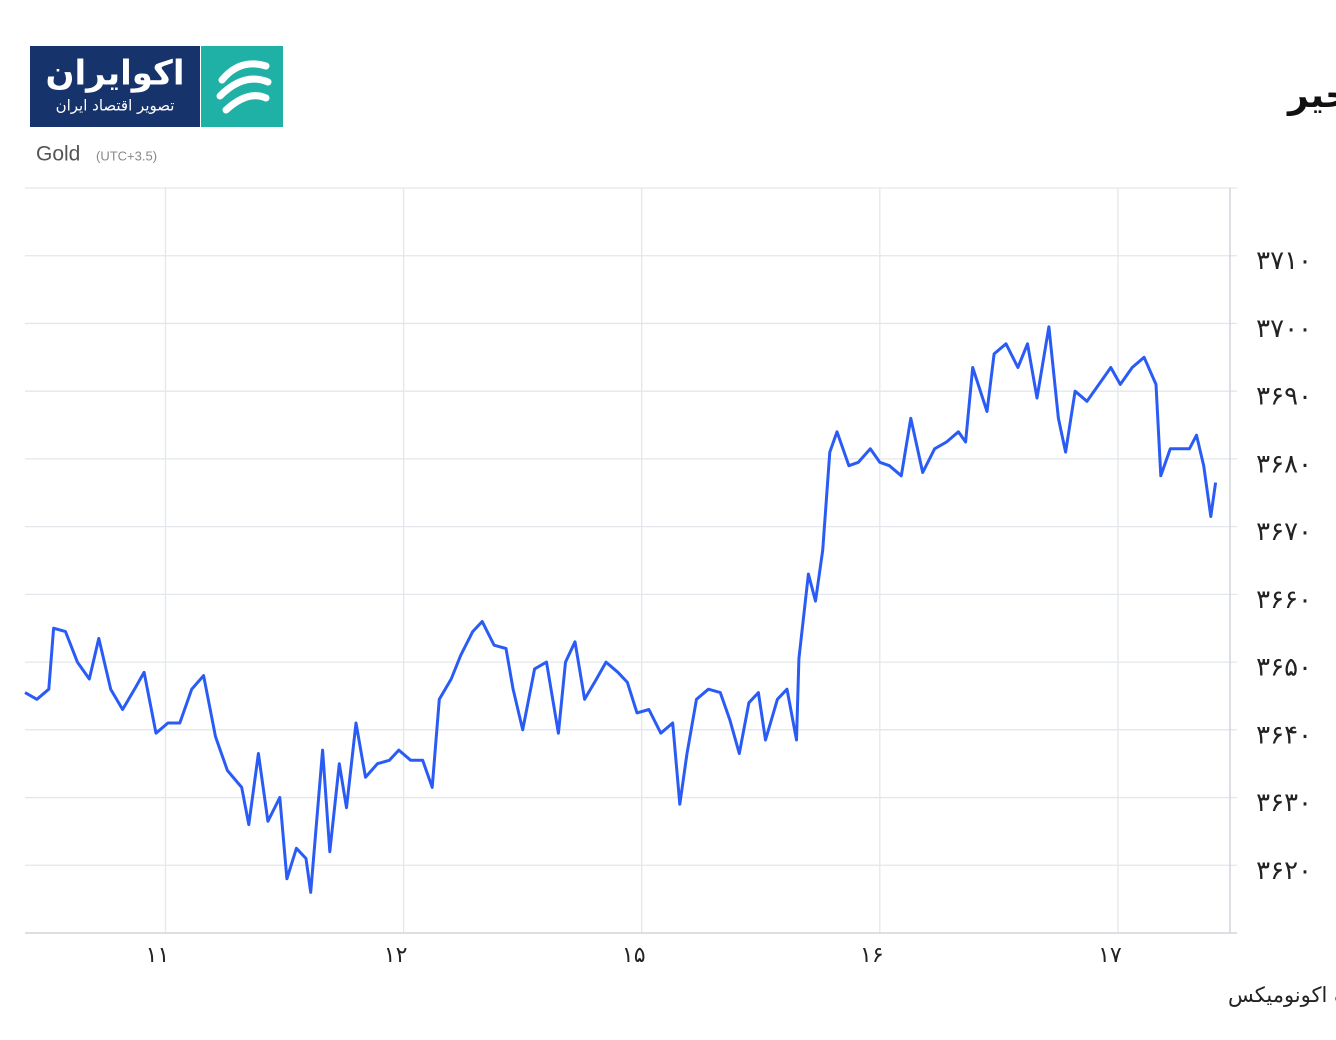  I want to click on x-tick-label: ۱۶, so click(872, 955).